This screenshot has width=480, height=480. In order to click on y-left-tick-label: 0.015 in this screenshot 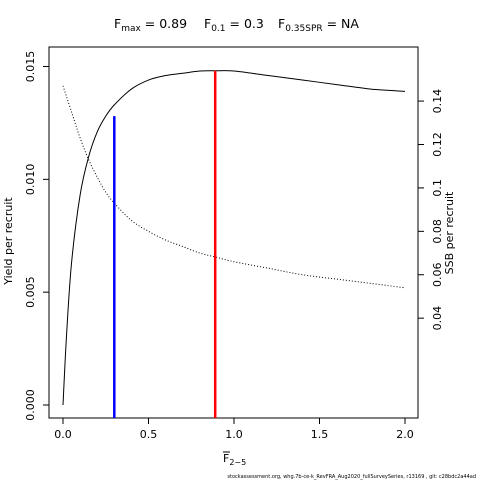, I will do `click(30, 67)`.